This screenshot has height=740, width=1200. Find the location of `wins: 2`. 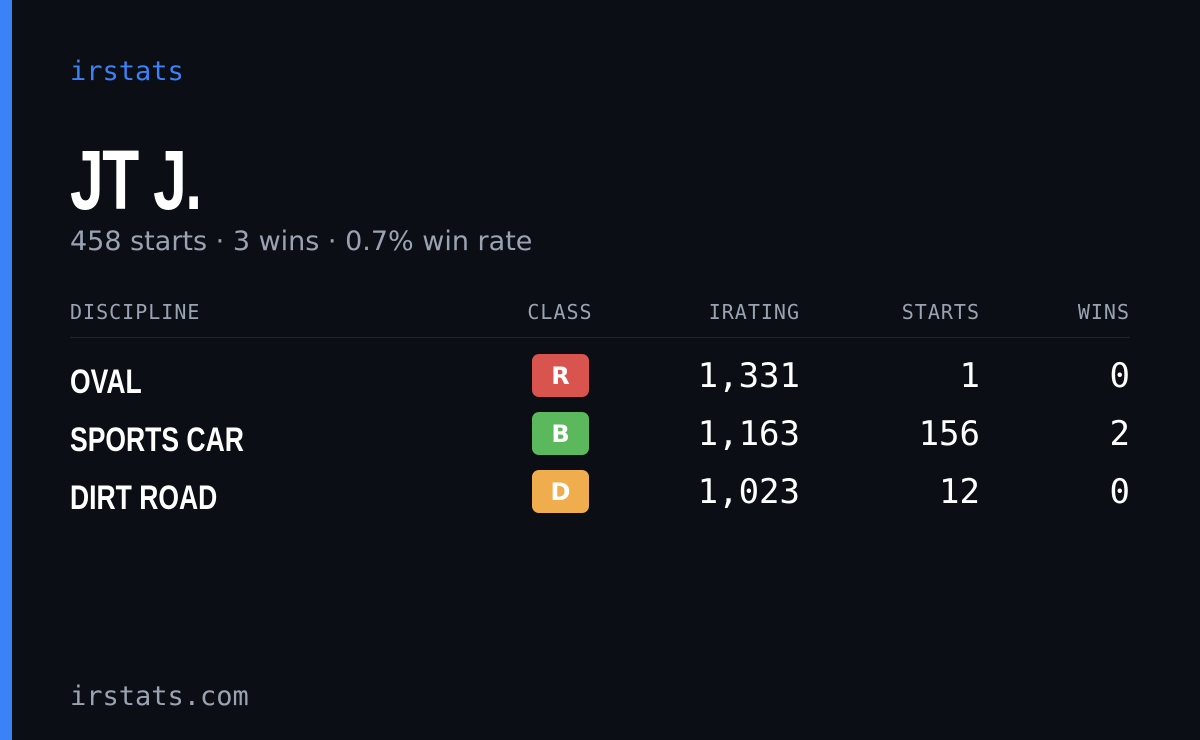

wins: 2 is located at coordinates (1119, 434).